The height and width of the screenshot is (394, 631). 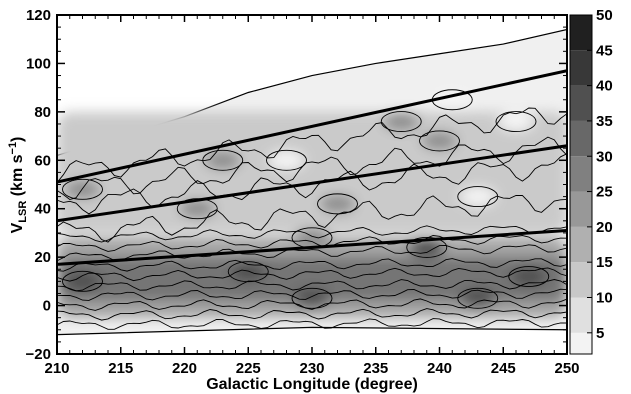 I want to click on colorbar-tick-label: 15, so click(x=604, y=262).